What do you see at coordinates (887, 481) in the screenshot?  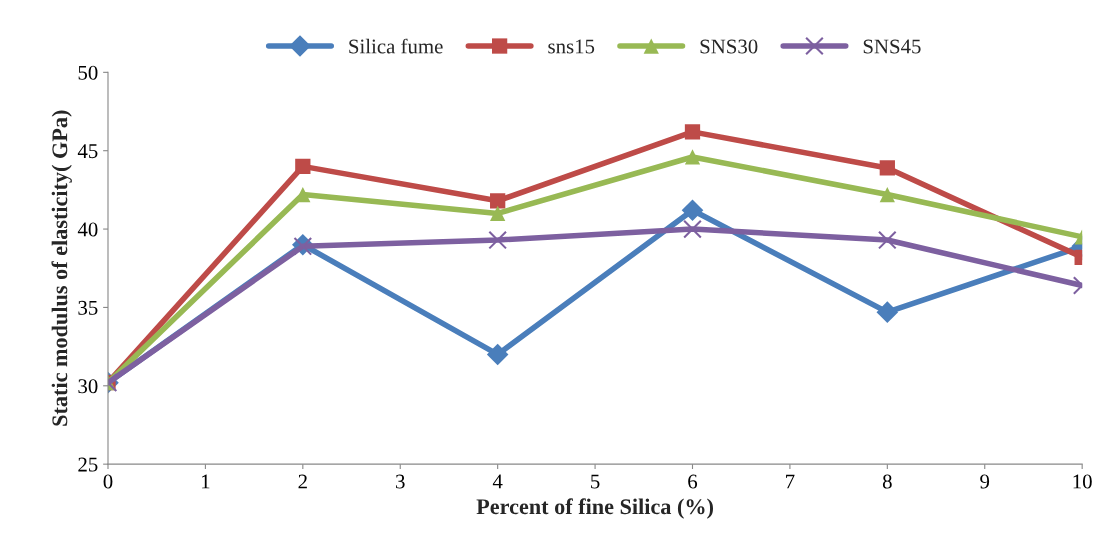 I see `x-tick-label: 8` at bounding box center [887, 481].